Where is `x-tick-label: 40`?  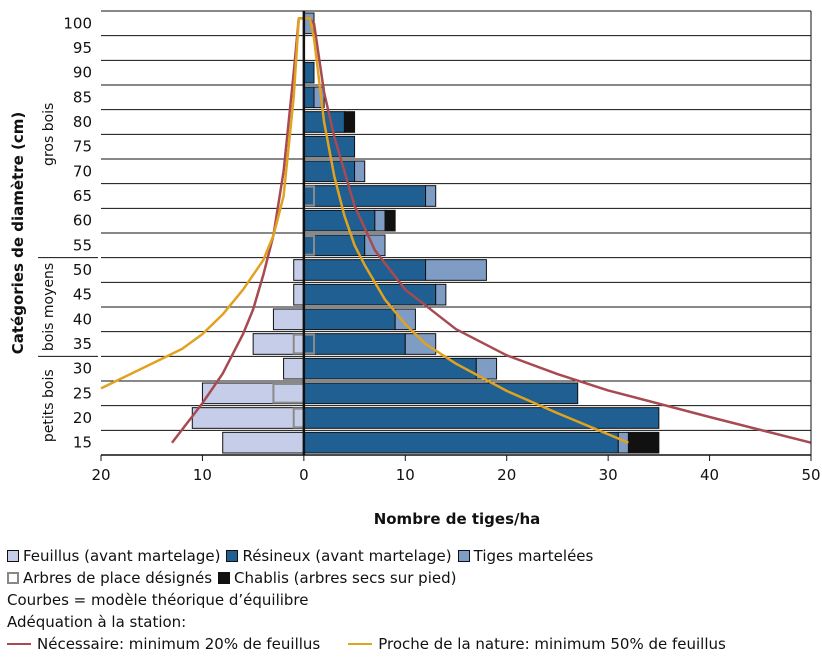
x-tick-label: 40 is located at coordinates (709, 475).